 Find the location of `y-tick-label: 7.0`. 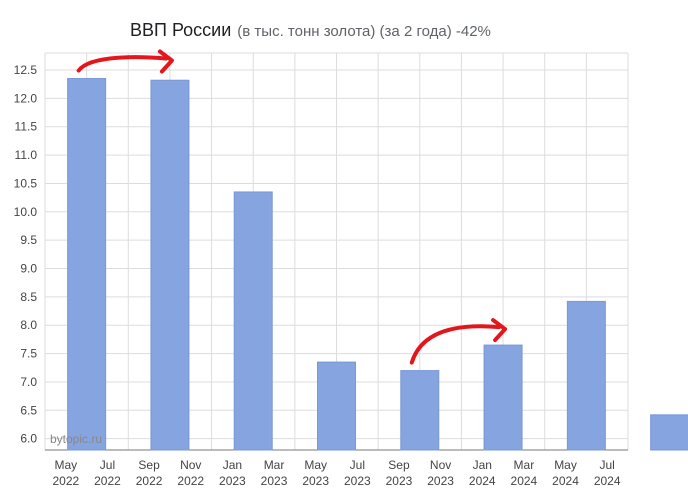

y-tick-label: 7.0 is located at coordinates (28, 382).